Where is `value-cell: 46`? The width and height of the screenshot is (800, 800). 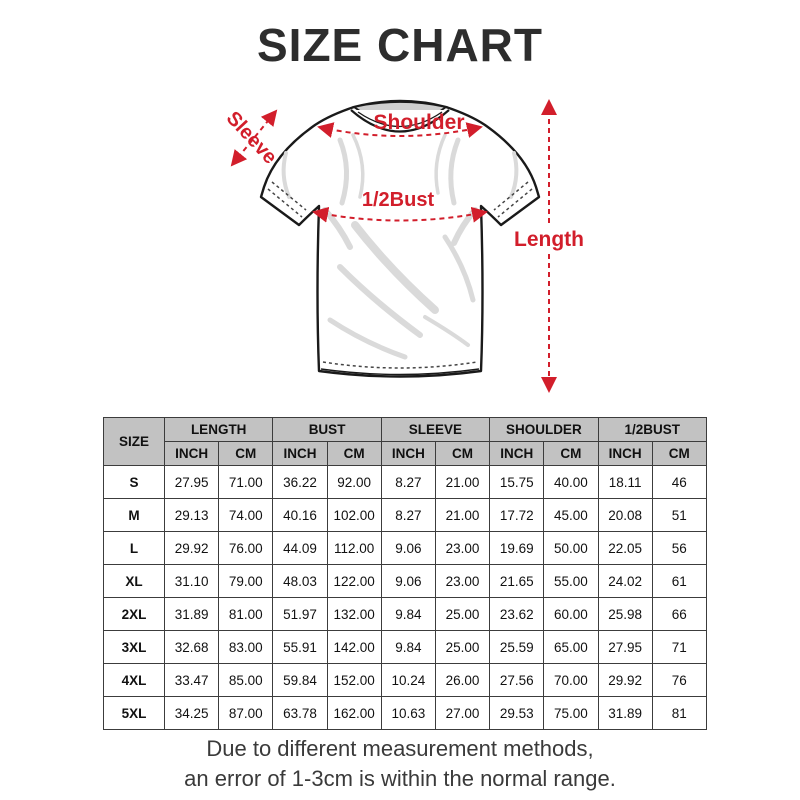 value-cell: 46 is located at coordinates (679, 482).